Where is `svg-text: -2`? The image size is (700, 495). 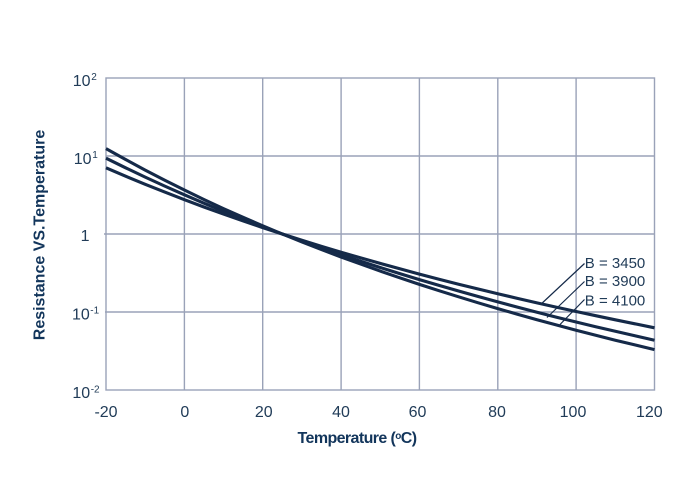
svg-text: -2 is located at coordinates (95, 390).